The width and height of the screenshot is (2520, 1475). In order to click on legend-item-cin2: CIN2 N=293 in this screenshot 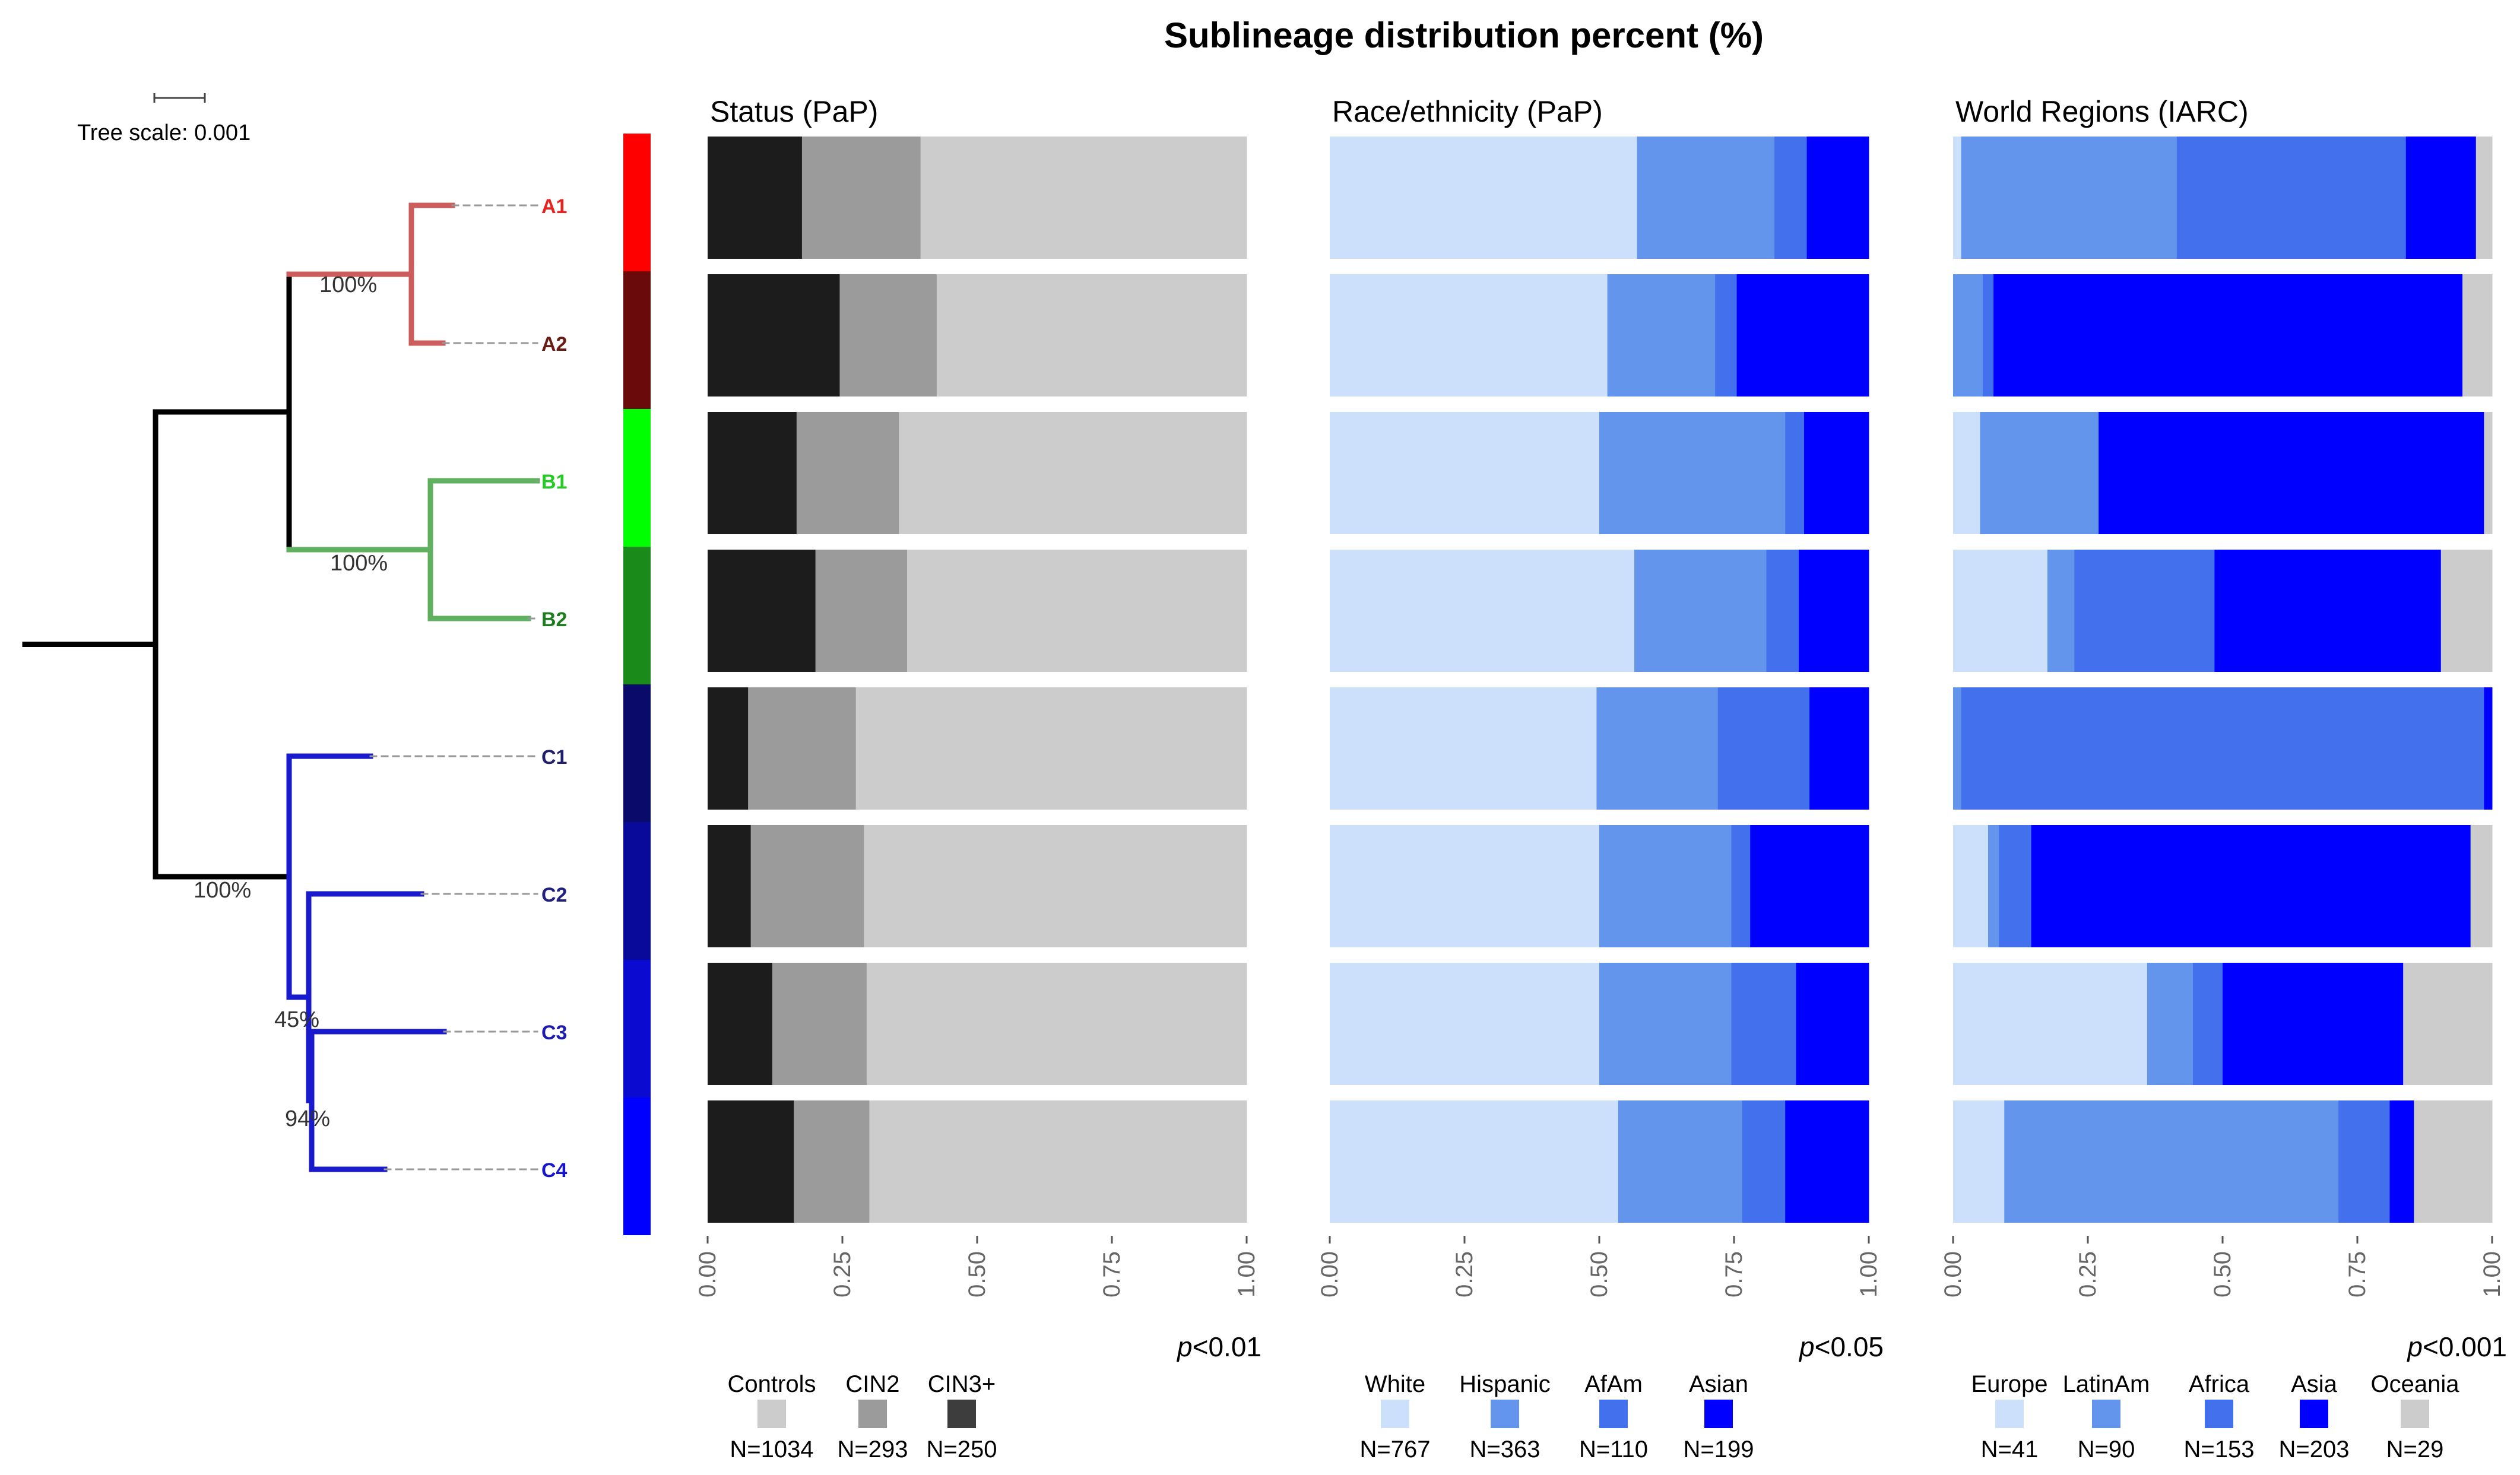, I will do `click(873, 1417)`.